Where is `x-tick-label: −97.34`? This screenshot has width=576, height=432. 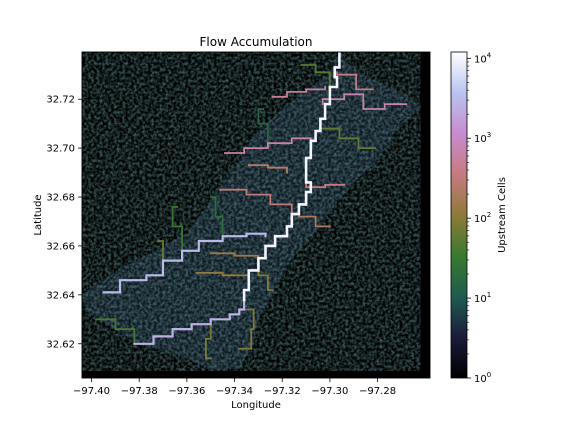
x-tick-label: −97.34 is located at coordinates (234, 391).